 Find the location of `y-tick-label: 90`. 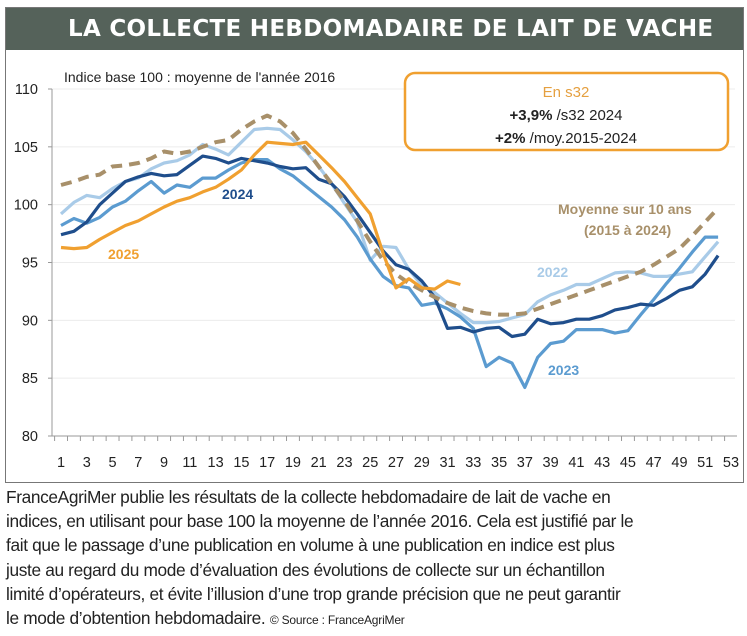

y-tick-label: 90 is located at coordinates (30, 321).